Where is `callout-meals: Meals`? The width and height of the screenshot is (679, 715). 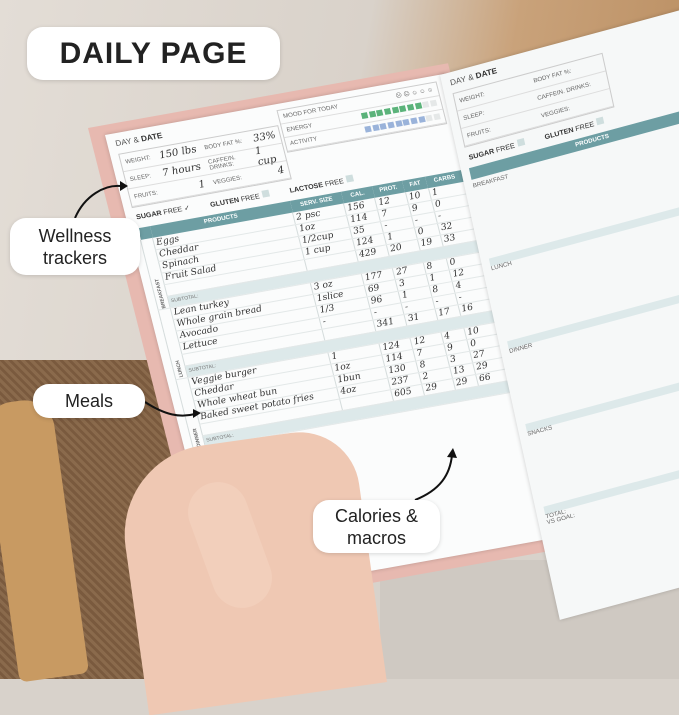
callout-meals: Meals is located at coordinates (89, 401).